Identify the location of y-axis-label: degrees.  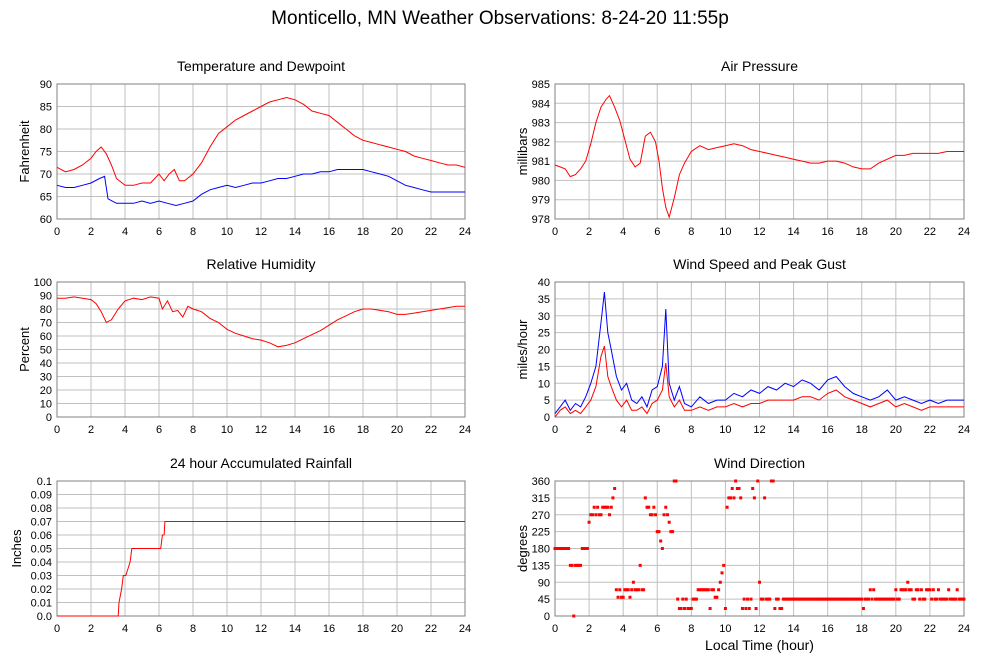
(522, 548).